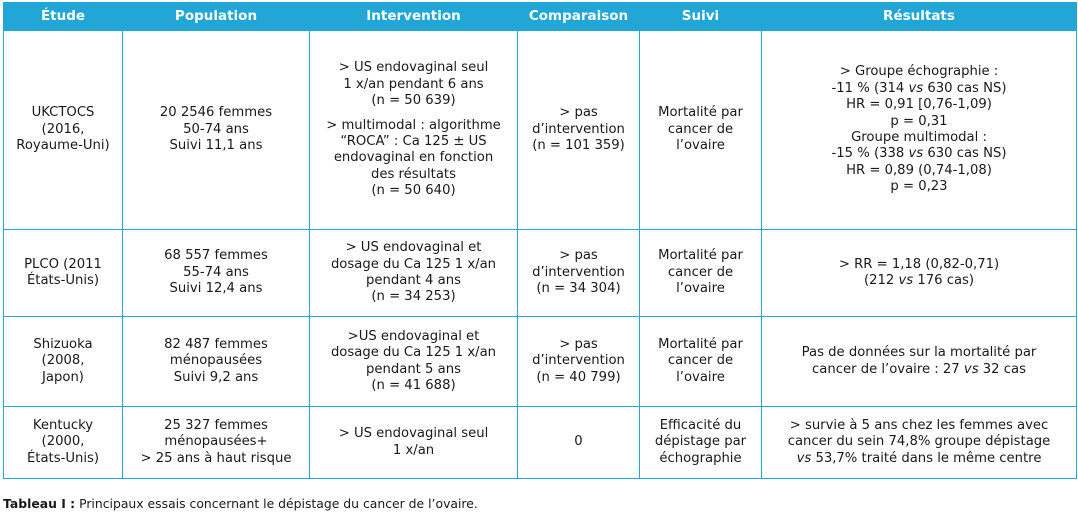 This screenshot has width=1078, height=516. Describe the element at coordinates (39, 503) in the screenshot. I see `caption-label: Tableau I :` at that location.